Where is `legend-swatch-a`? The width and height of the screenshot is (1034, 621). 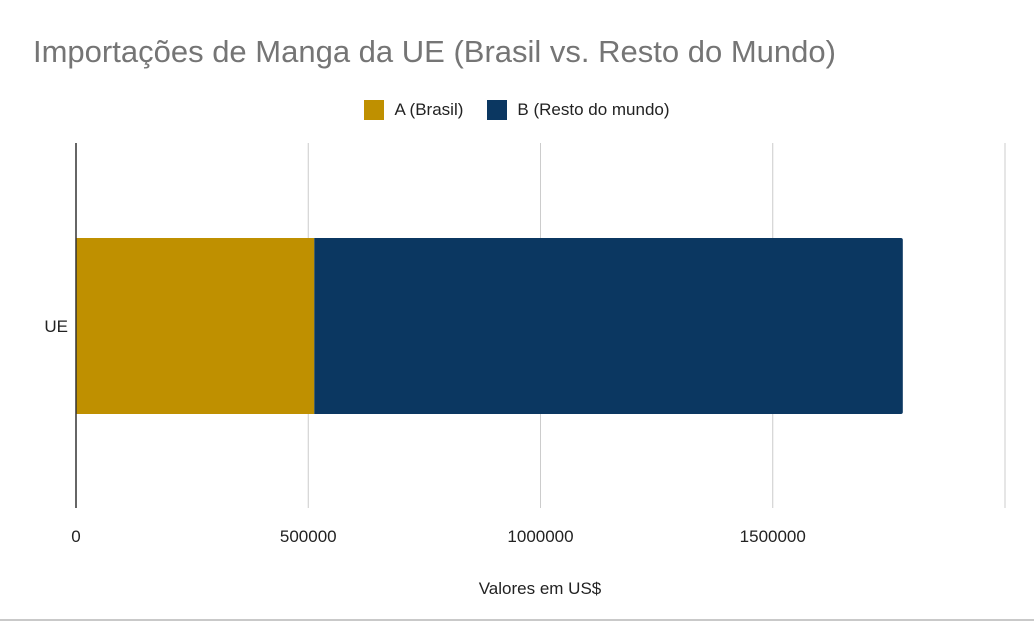 legend-swatch-a is located at coordinates (374, 110).